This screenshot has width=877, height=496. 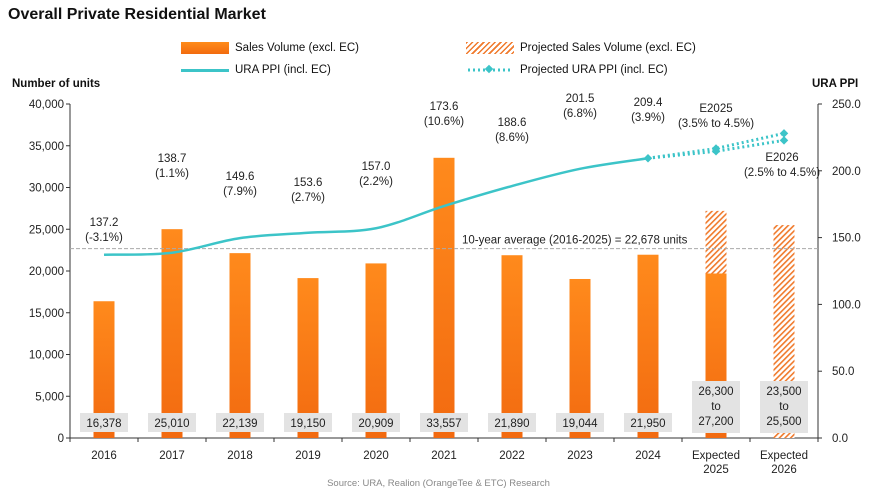 What do you see at coordinates (172, 159) in the screenshot?
I see `ppi-value-label: 138.7` at bounding box center [172, 159].